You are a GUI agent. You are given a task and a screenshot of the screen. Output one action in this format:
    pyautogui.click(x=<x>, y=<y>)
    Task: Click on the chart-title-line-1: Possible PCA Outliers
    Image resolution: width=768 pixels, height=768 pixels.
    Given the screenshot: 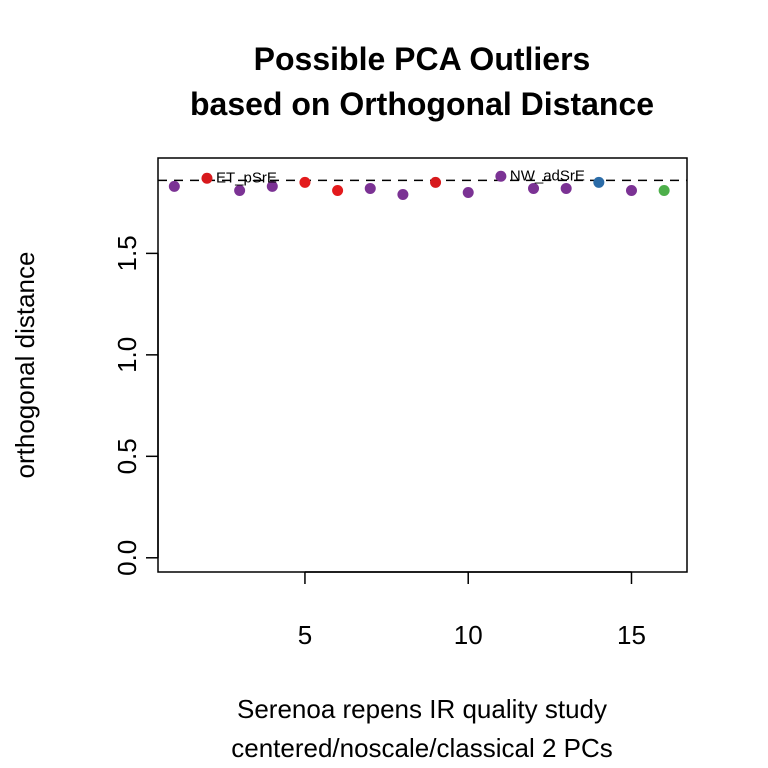 What is the action you would take?
    pyautogui.click(x=422, y=59)
    